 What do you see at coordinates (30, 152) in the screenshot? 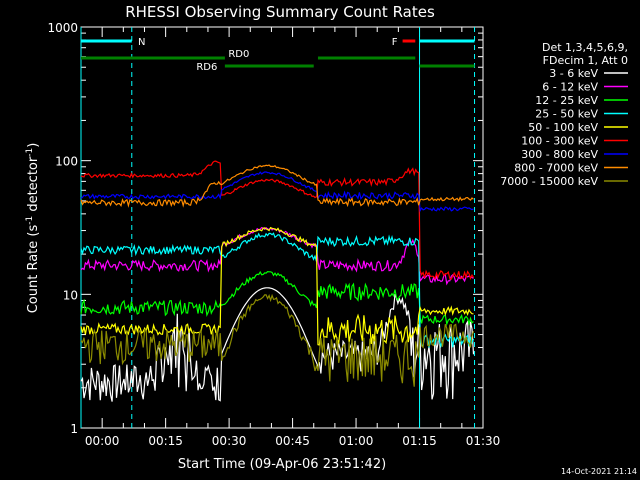
I see `y-label-sup2: -1` at bounding box center [30, 152].